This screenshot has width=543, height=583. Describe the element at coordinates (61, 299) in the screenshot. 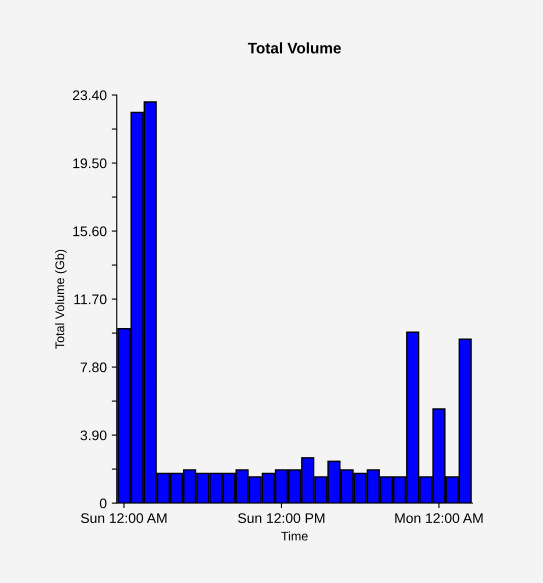

I see `y-axis-title: Total Volume (Gb)` at that location.